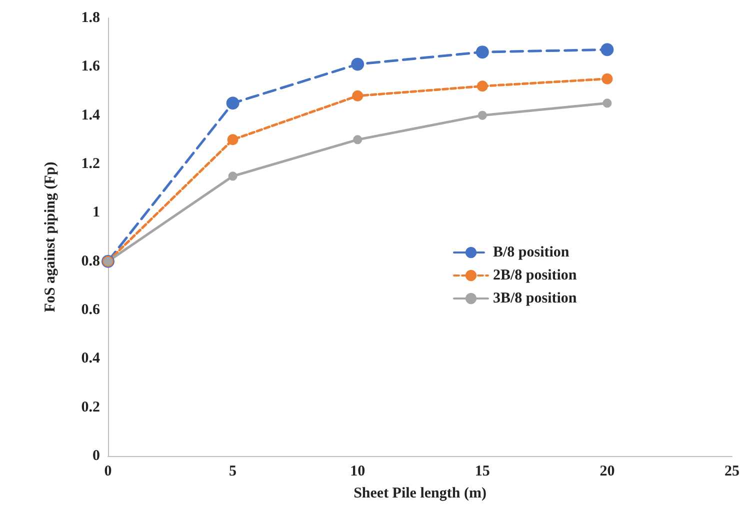  Describe the element at coordinates (96, 212) in the screenshot. I see `y-tick-label: 1` at that location.